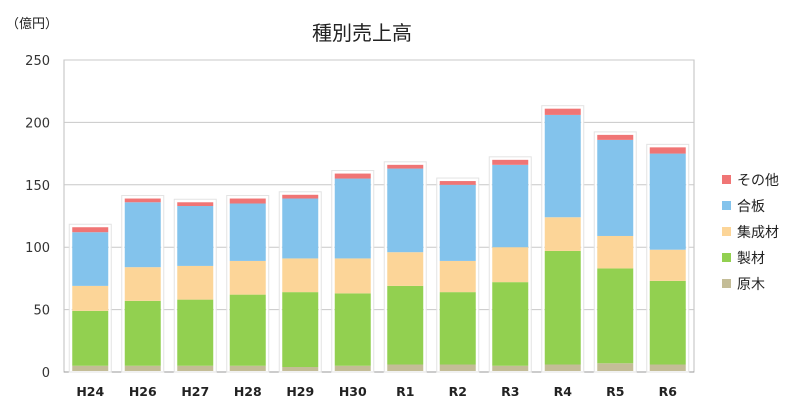 Image resolution: width=800 pixels, height=409 pixels. Describe the element at coordinates (751, 207) in the screenshot. I see `legend-label: 合板` at that location.